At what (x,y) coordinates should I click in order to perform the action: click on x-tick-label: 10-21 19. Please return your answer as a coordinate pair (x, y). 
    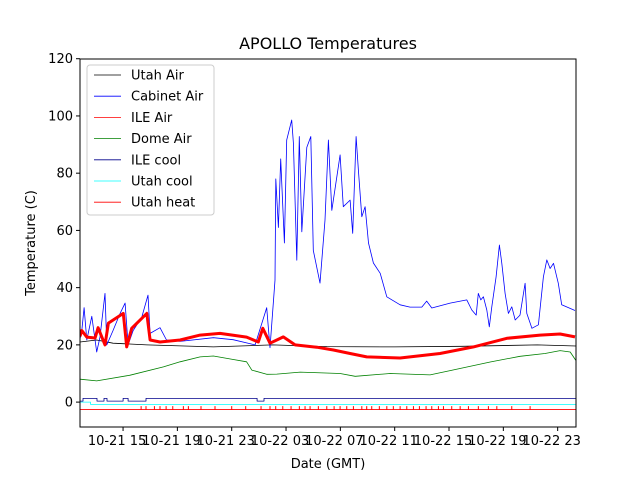
    Looking at the image, I should click on (171, 441).